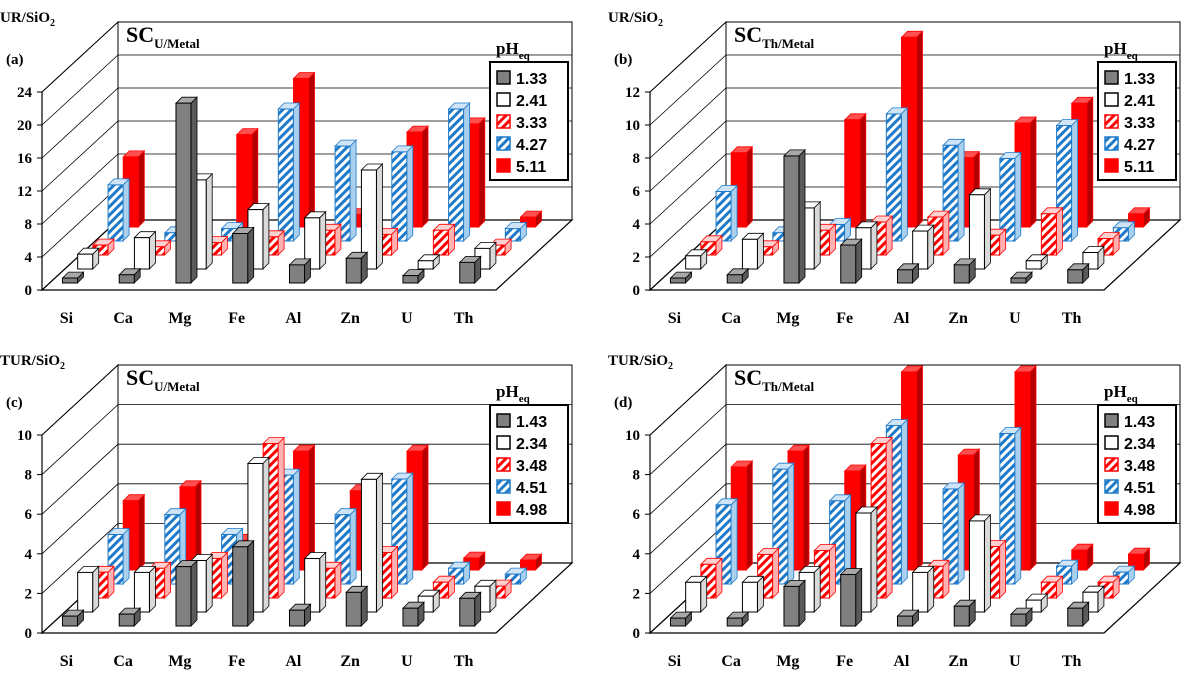  Describe the element at coordinates (1139, 466) in the screenshot. I see `legend-entry: 3.48` at that location.